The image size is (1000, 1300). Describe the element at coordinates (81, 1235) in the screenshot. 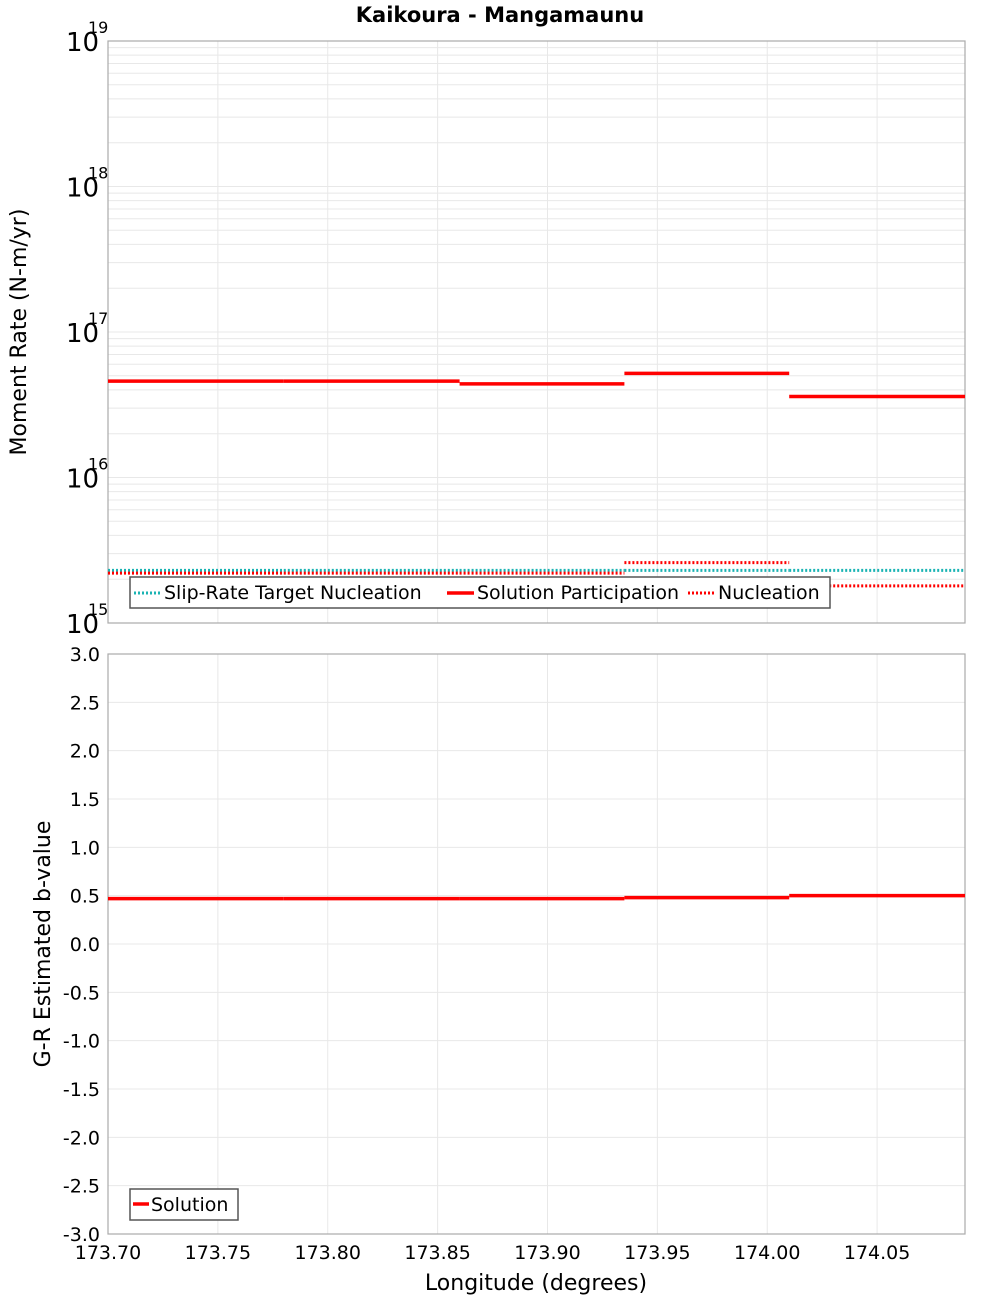

I see `y-tick-label: -3.0` at that location.